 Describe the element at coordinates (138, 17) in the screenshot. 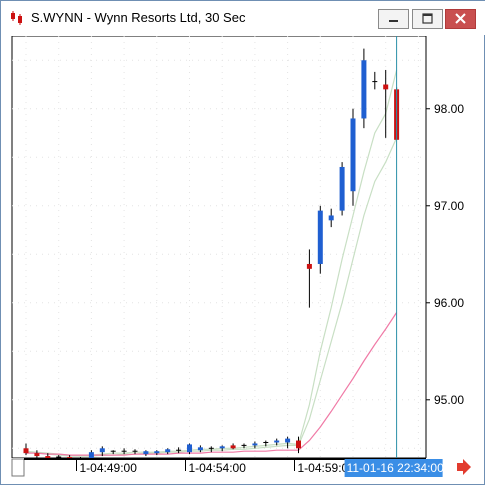

I see `window-title: S.WYNN - Wynn Resorts Ltd, 30 Sec` at that location.